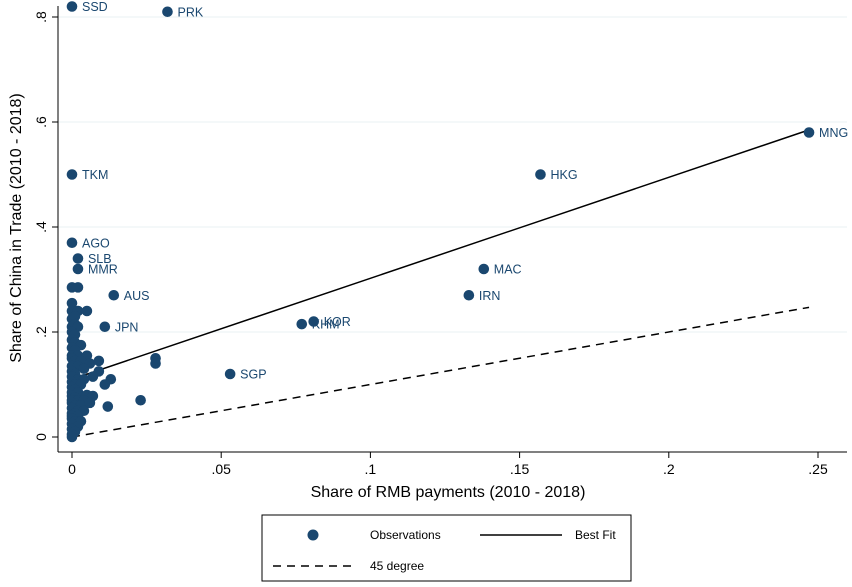  What do you see at coordinates (221, 469) in the screenshot?
I see `x-tick-label: .05` at bounding box center [221, 469].